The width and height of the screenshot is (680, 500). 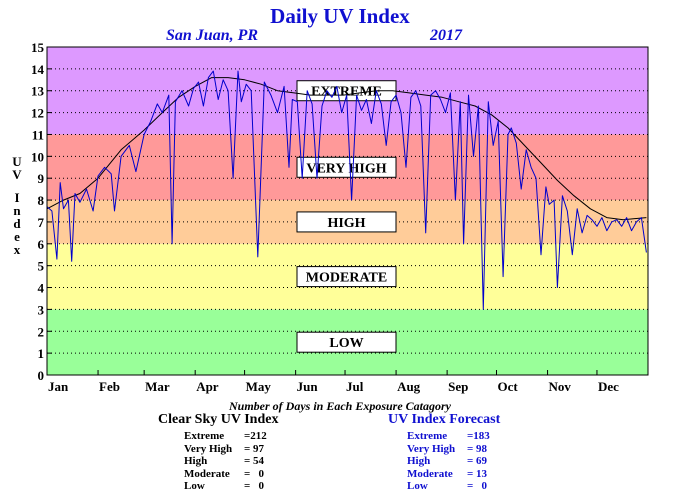 I want to click on x-tick-label-sep: Sep, so click(x=458, y=386).